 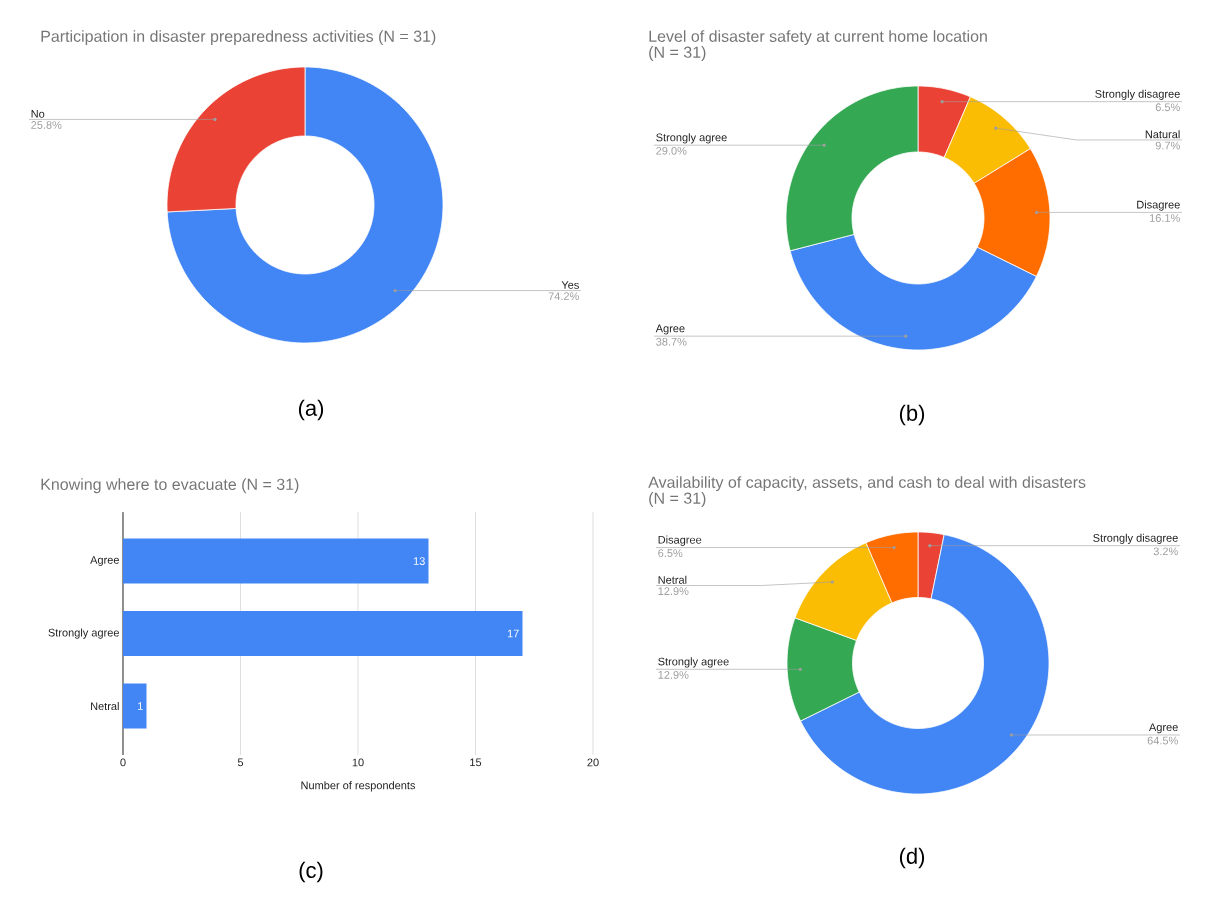 What do you see at coordinates (672, 579) in the screenshot?
I see `slice-label: Netral` at bounding box center [672, 579].